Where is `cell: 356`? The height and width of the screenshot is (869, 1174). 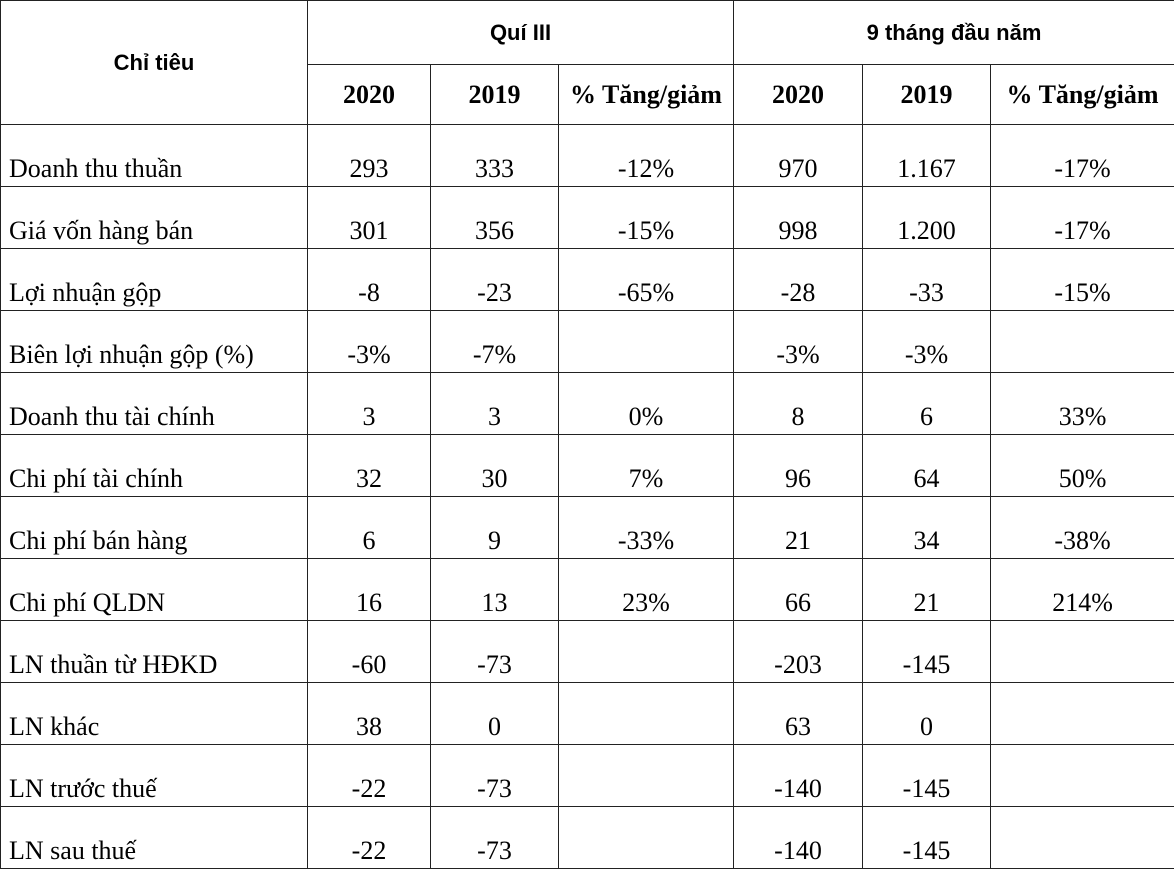
cell: 356 is located at coordinates (495, 218).